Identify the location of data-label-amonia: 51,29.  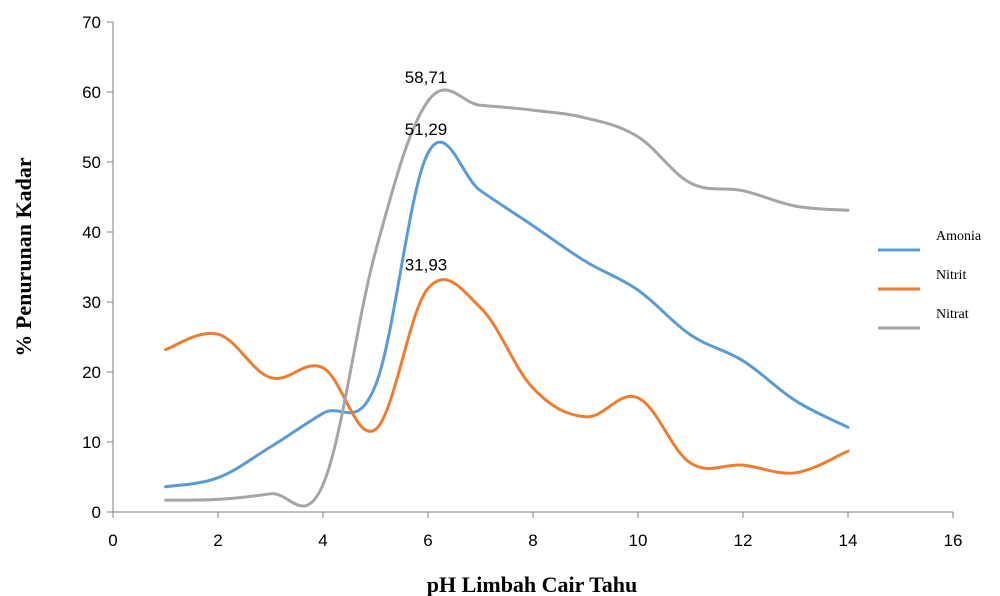
(426, 129).